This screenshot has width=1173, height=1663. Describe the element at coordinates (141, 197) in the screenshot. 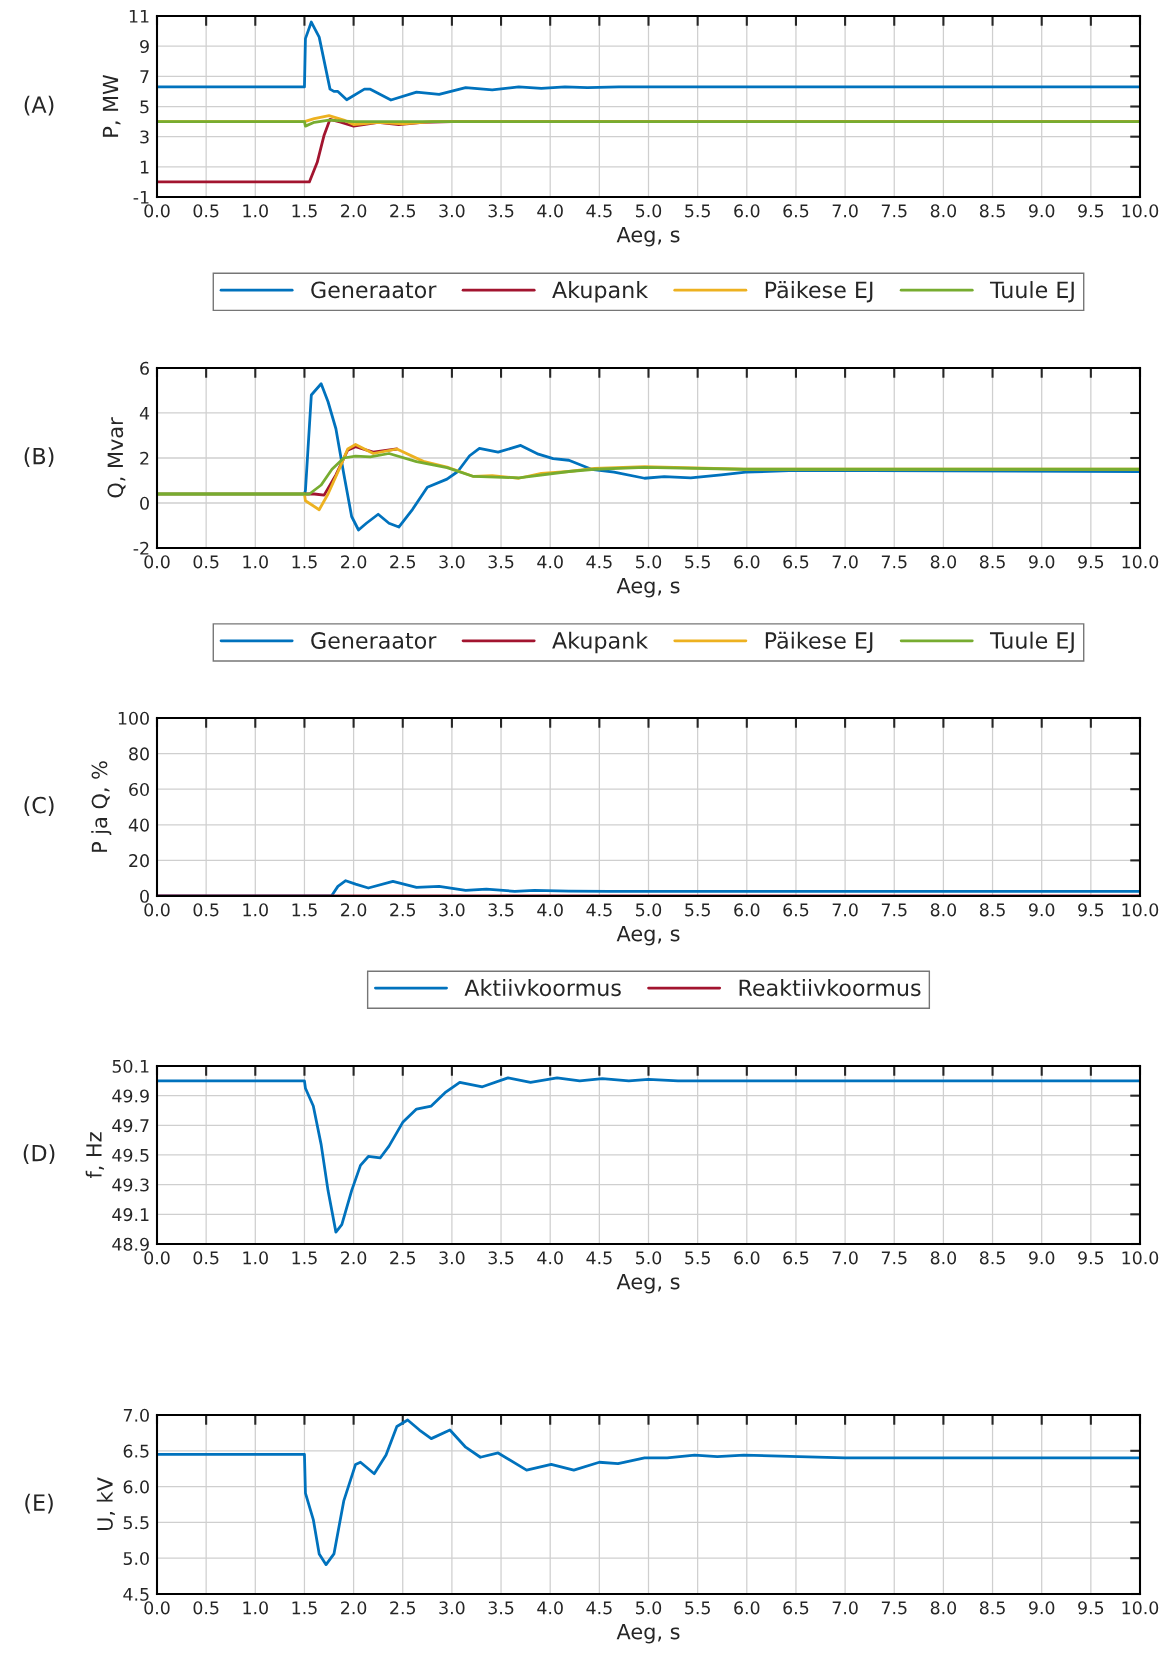

I see `y-tick-label: -1` at that location.